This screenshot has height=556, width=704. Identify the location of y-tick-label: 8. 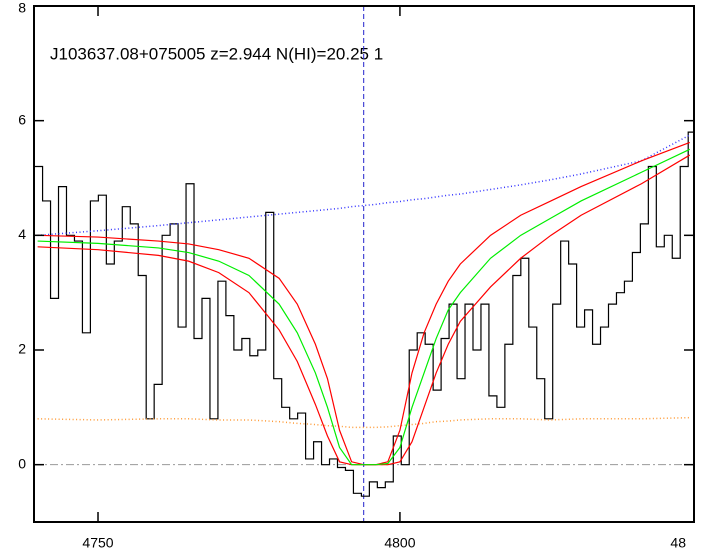
(22, 8).